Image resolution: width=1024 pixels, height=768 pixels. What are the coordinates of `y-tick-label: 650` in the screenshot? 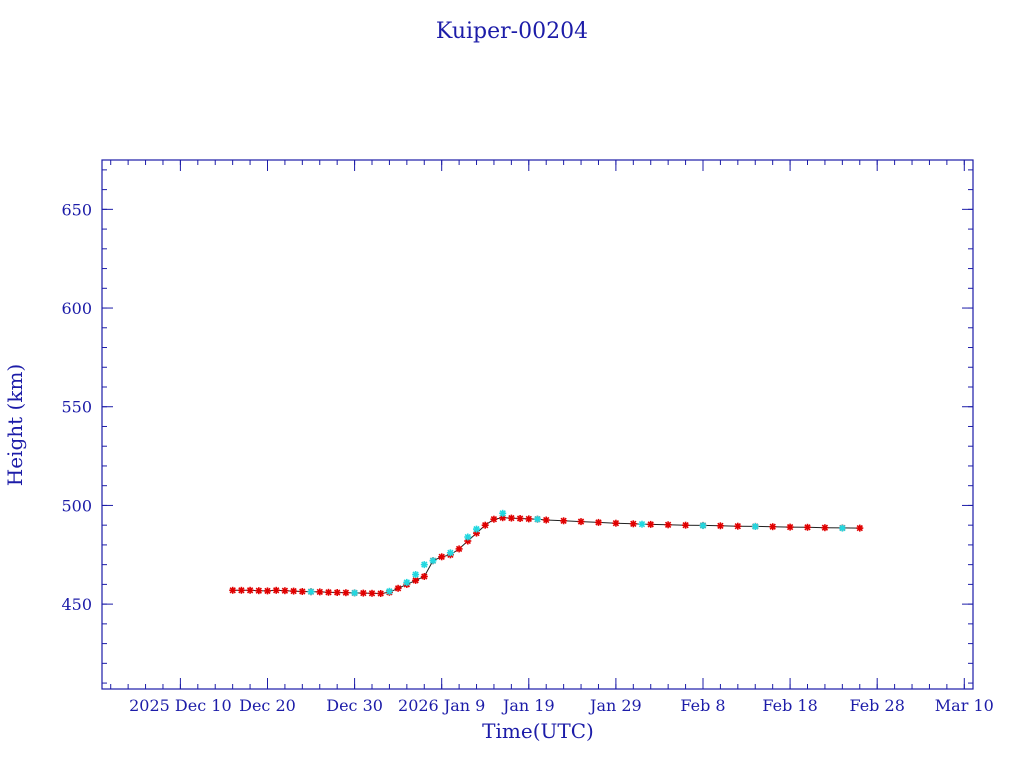 It's located at (76, 209).